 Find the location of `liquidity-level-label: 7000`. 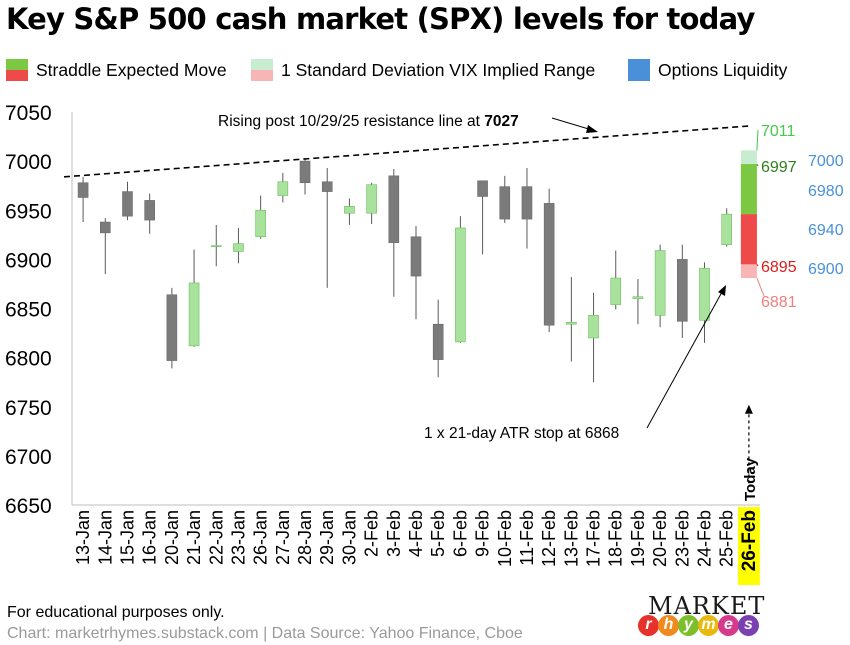

liquidity-level-label: 7000 is located at coordinates (826, 161).